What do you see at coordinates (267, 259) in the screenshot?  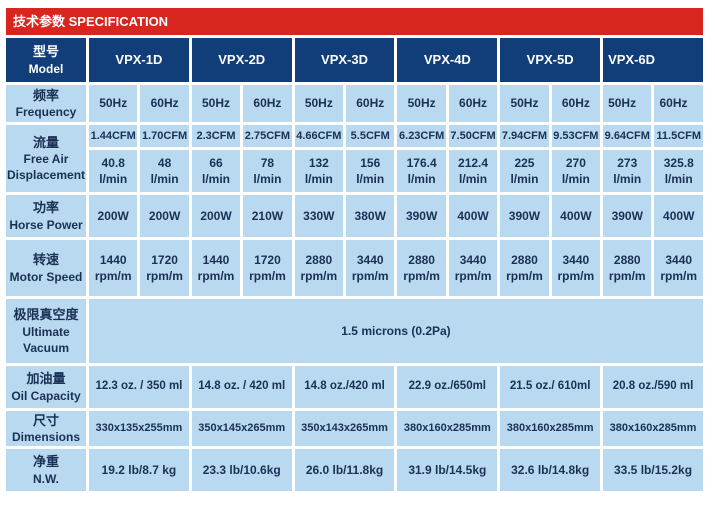 I see `speed-value: 1720` at bounding box center [267, 259].